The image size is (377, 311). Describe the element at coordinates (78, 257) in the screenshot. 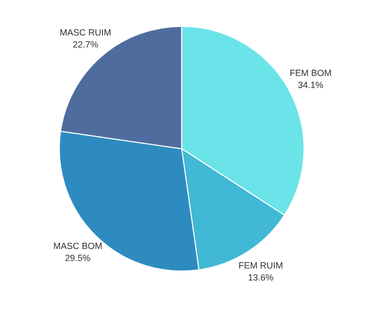

I see `data-label: 29.5%` at that location.